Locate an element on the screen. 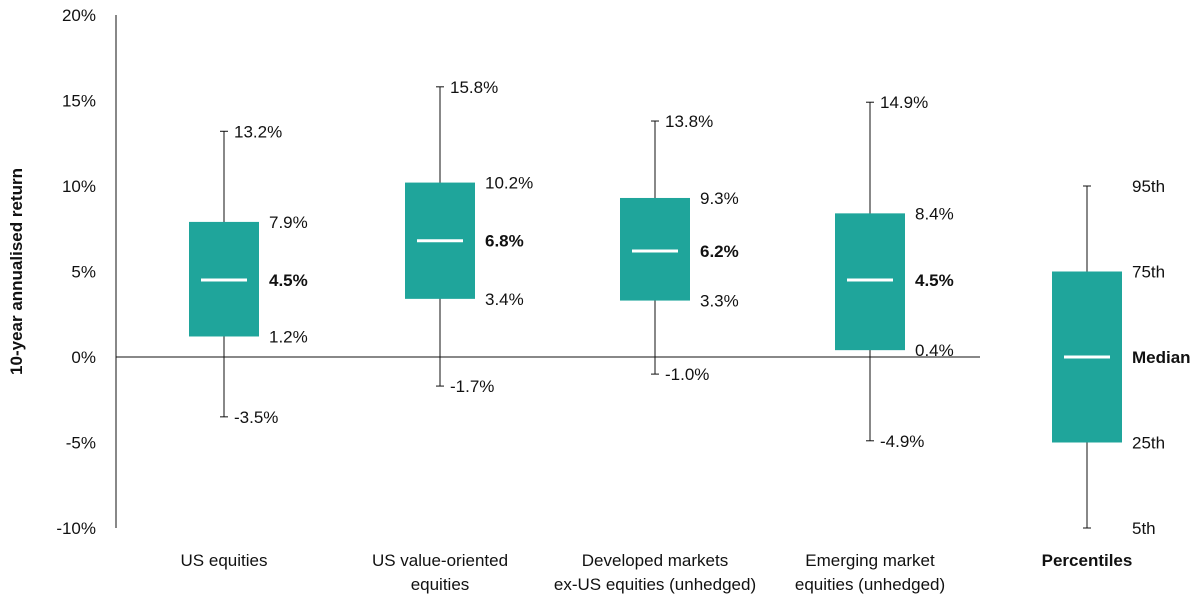 This screenshot has height=605, width=1200. y-tick-label: 20% is located at coordinates (79, 15).